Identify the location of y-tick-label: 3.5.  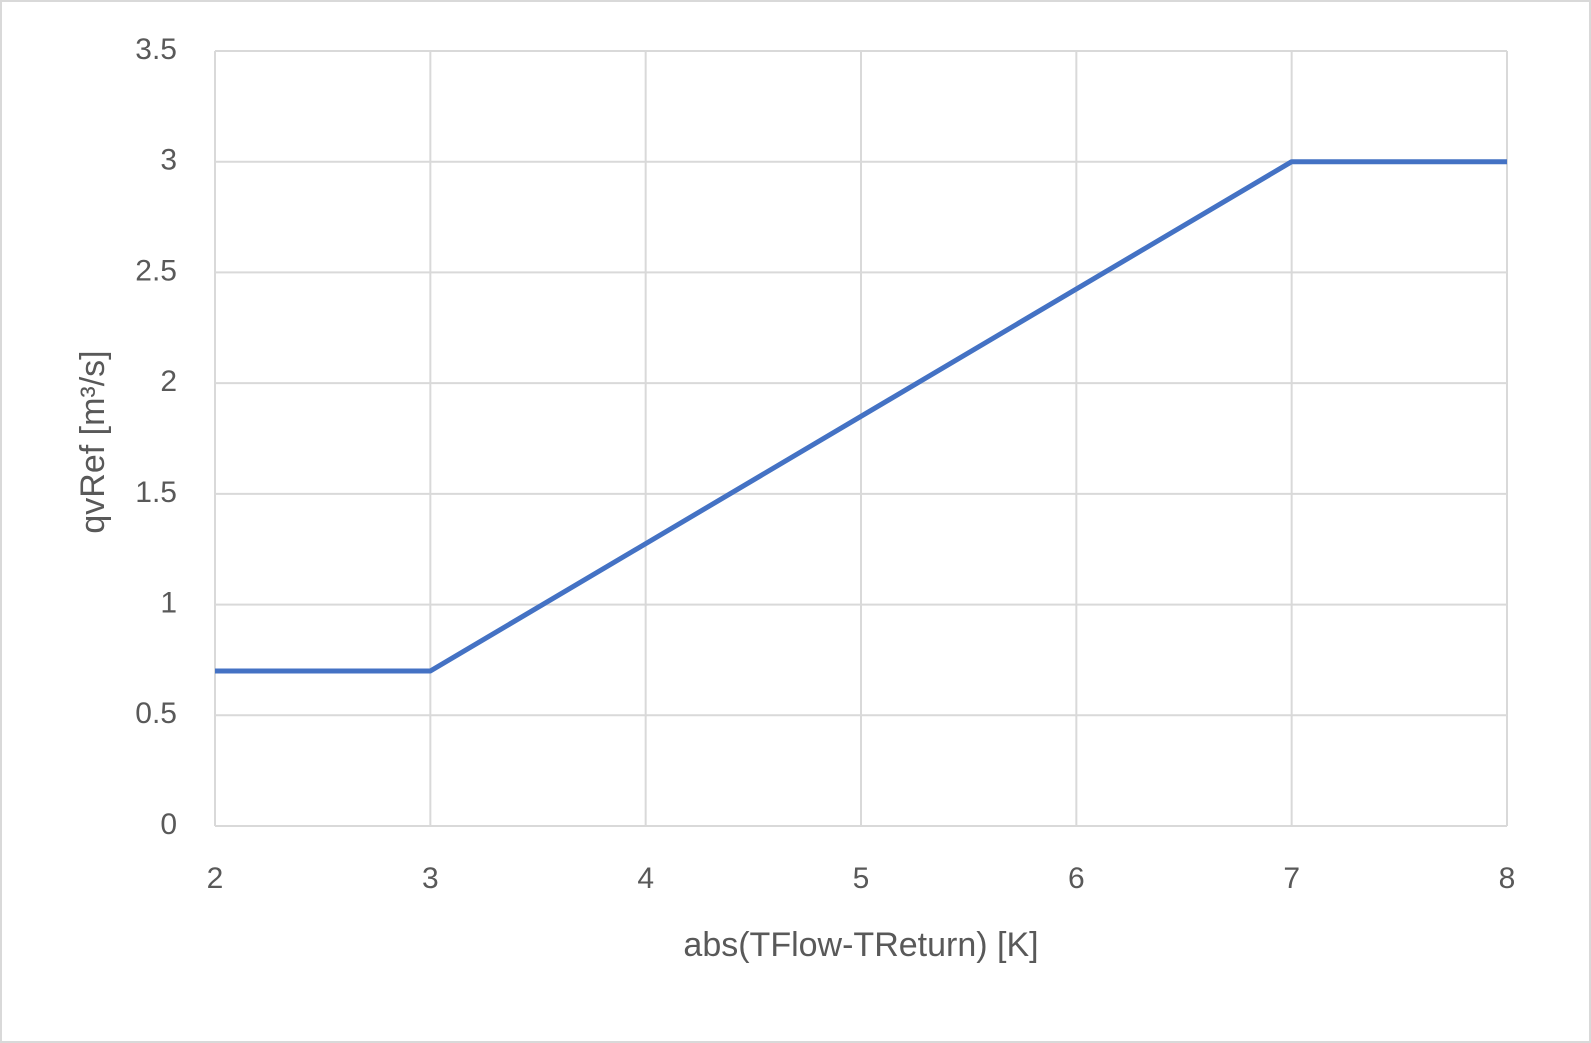
(156, 49).